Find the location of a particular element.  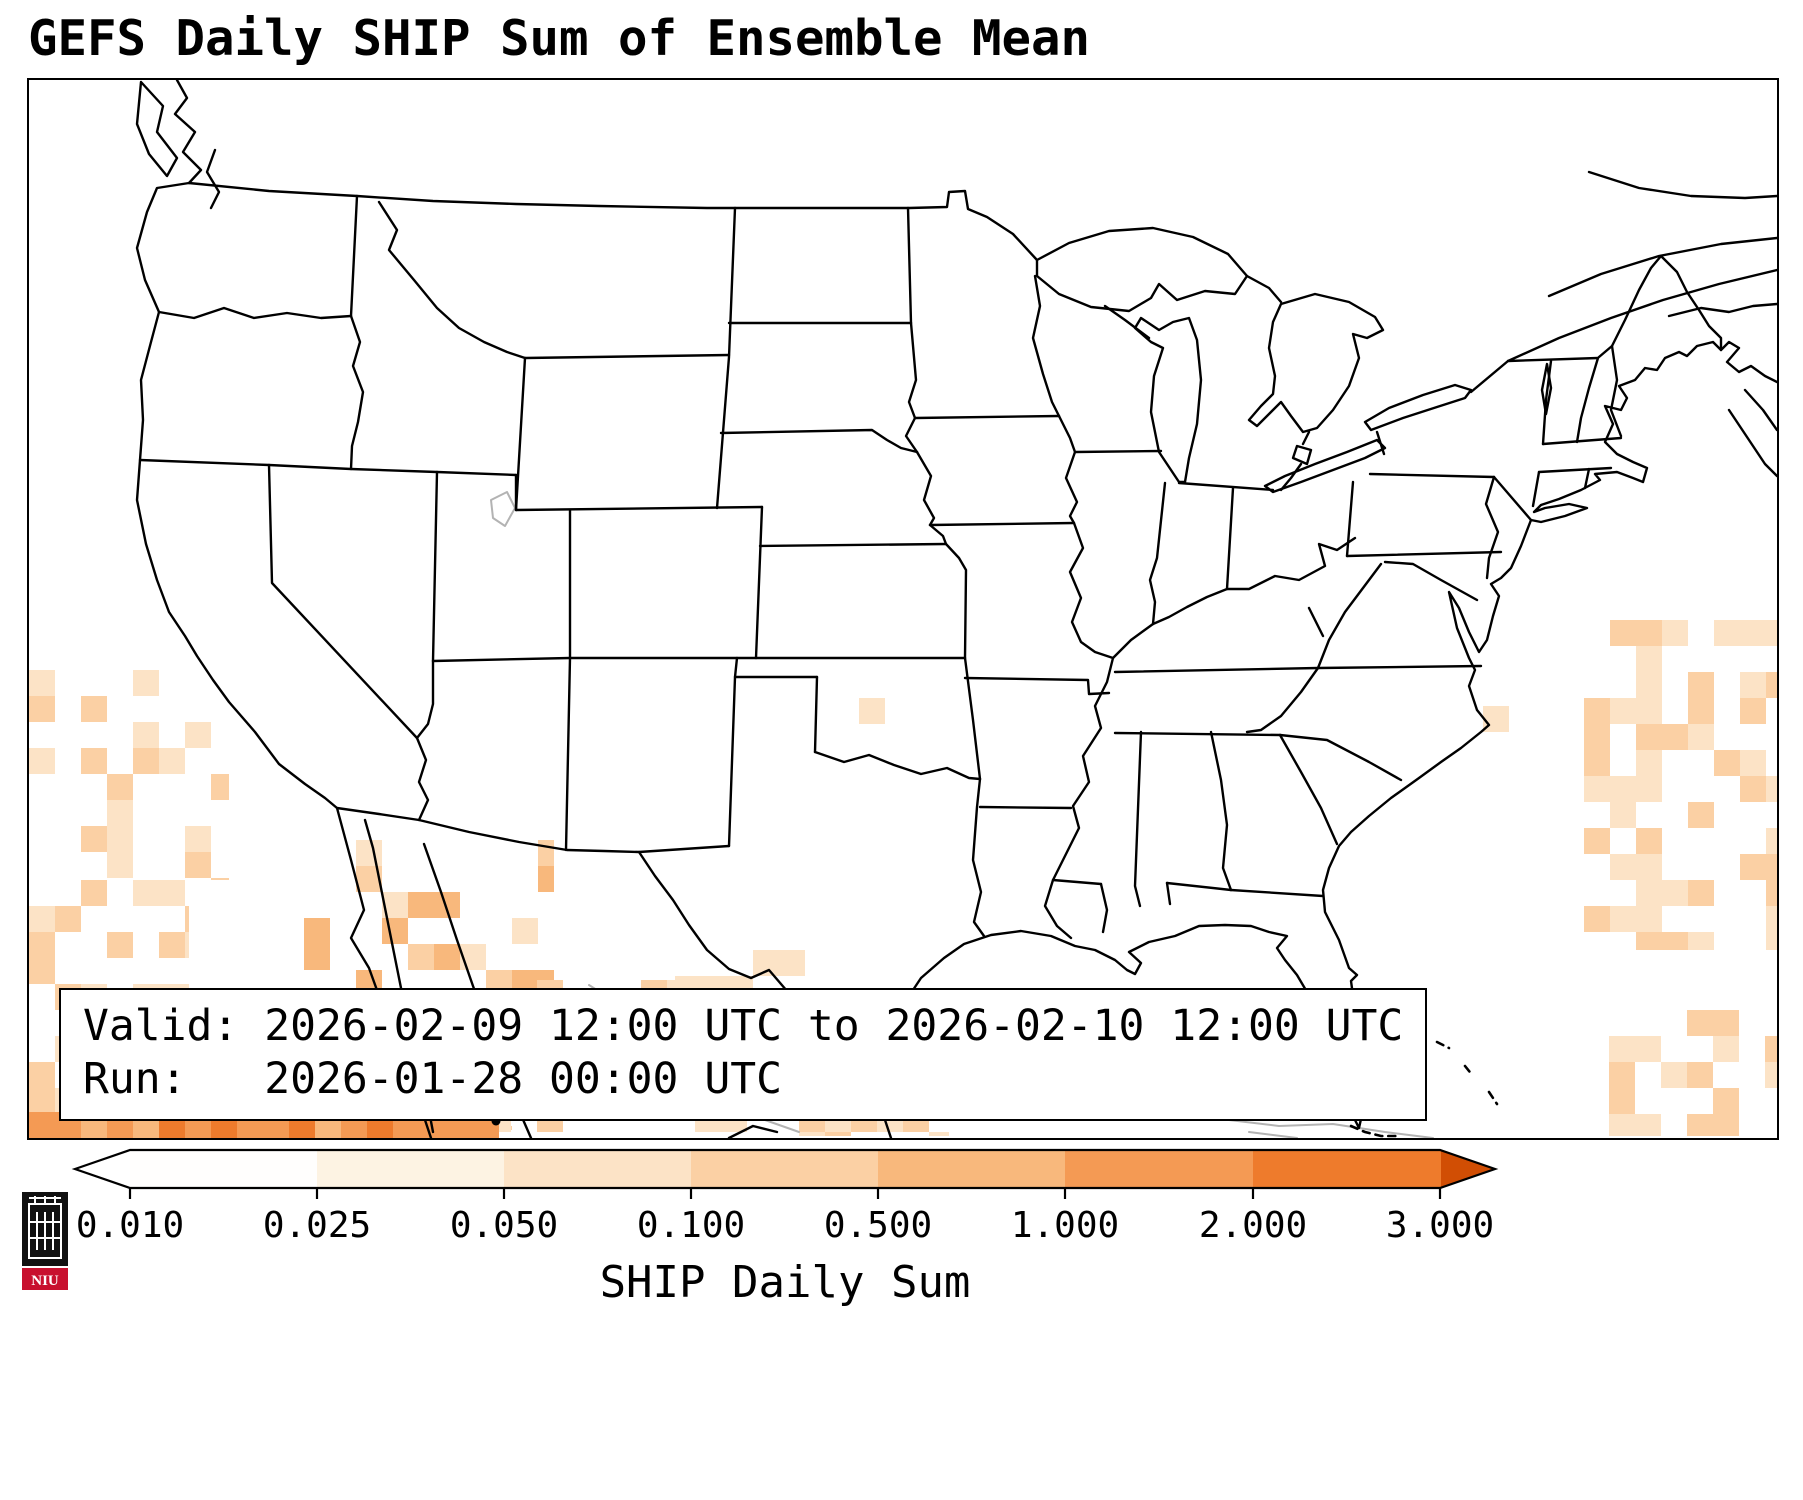

ca-nv-border is located at coordinates (343, 601).